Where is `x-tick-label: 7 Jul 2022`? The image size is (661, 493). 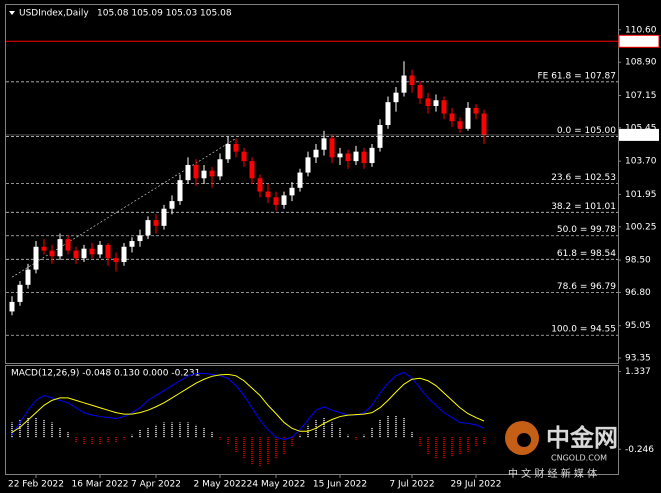 x-tick-label: 7 Jul 2022 is located at coordinates (411, 485).